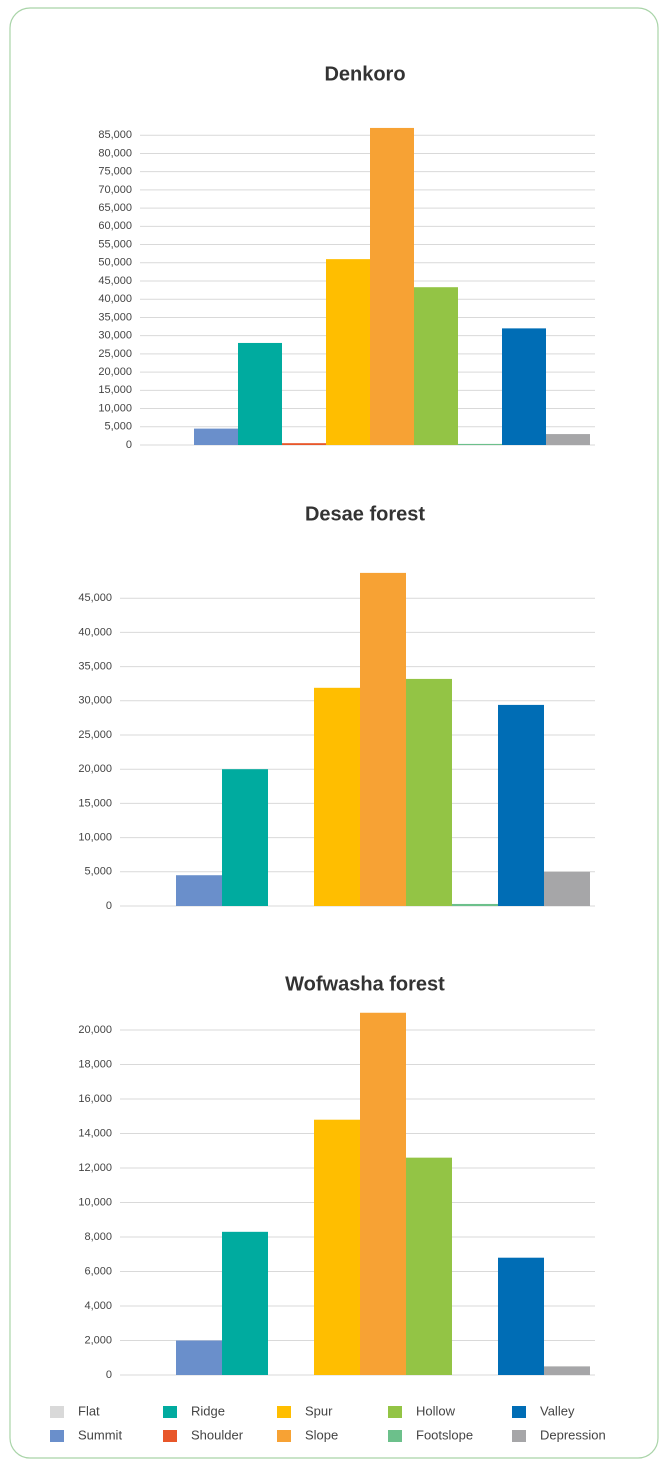 The image size is (669, 1466). I want to click on legend-label: Depression, so click(573, 1434).